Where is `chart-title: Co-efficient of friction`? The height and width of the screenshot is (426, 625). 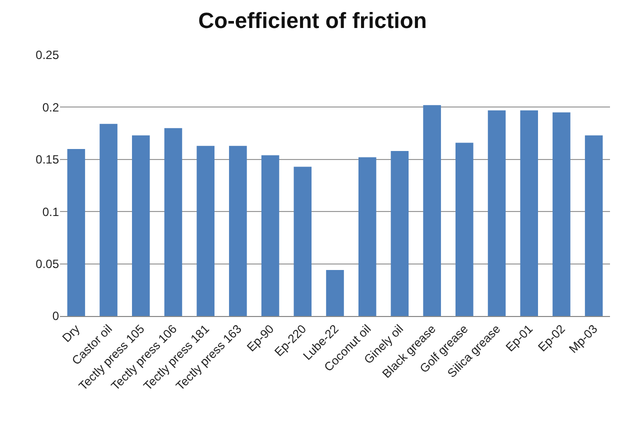
chart-title: Co-efficient of friction is located at coordinates (312, 21).